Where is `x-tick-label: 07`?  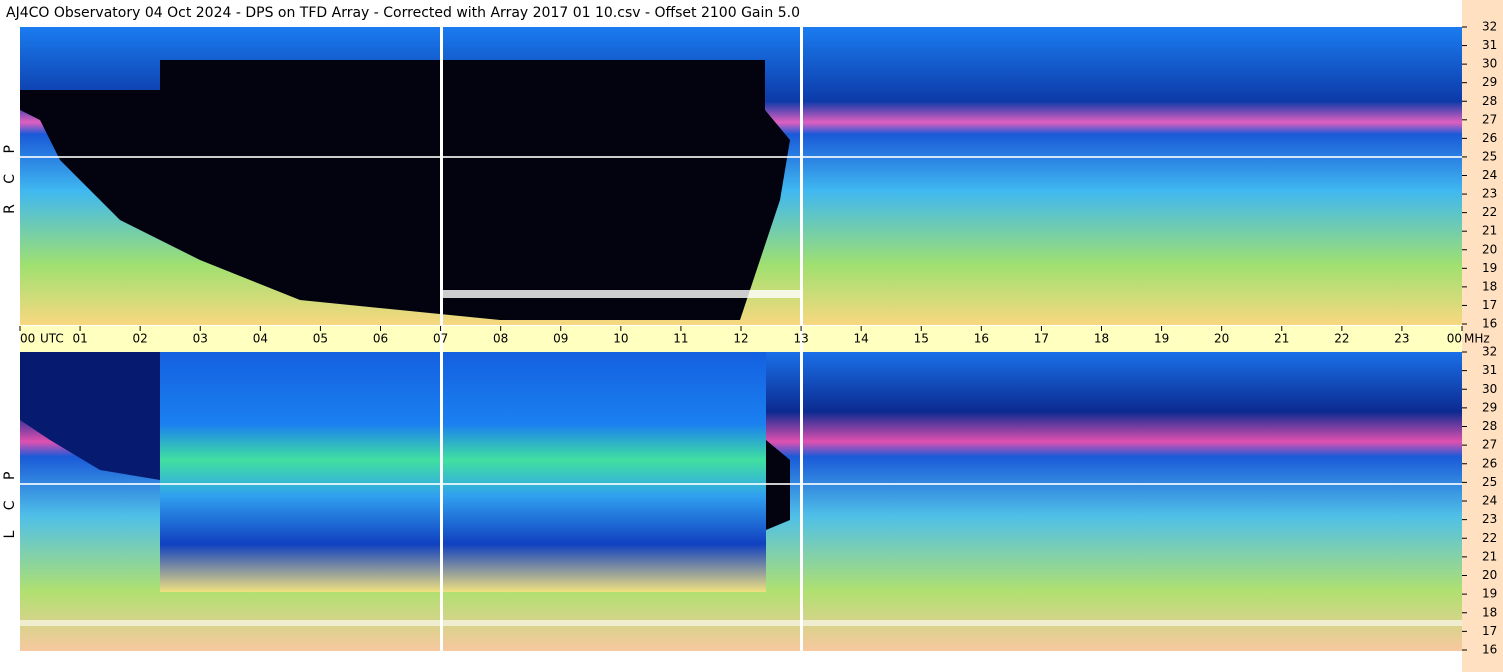 x-tick-label: 07 is located at coordinates (440, 339).